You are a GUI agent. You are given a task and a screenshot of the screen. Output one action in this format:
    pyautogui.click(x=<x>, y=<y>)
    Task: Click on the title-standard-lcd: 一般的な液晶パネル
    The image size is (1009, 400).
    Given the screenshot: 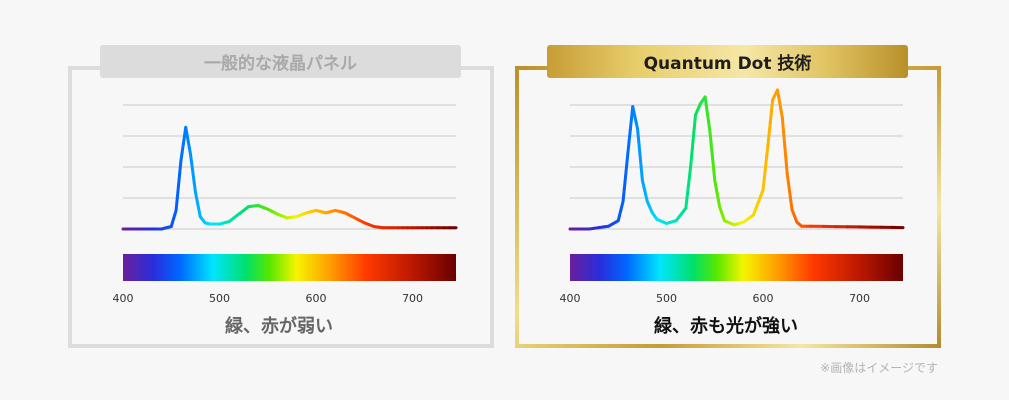 What is the action you would take?
    pyautogui.click(x=280, y=61)
    